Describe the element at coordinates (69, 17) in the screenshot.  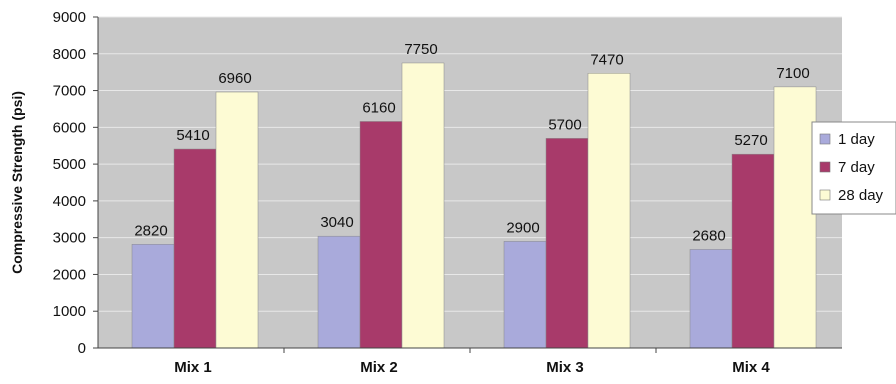
I see `y-tick-label: 9000` at that location.